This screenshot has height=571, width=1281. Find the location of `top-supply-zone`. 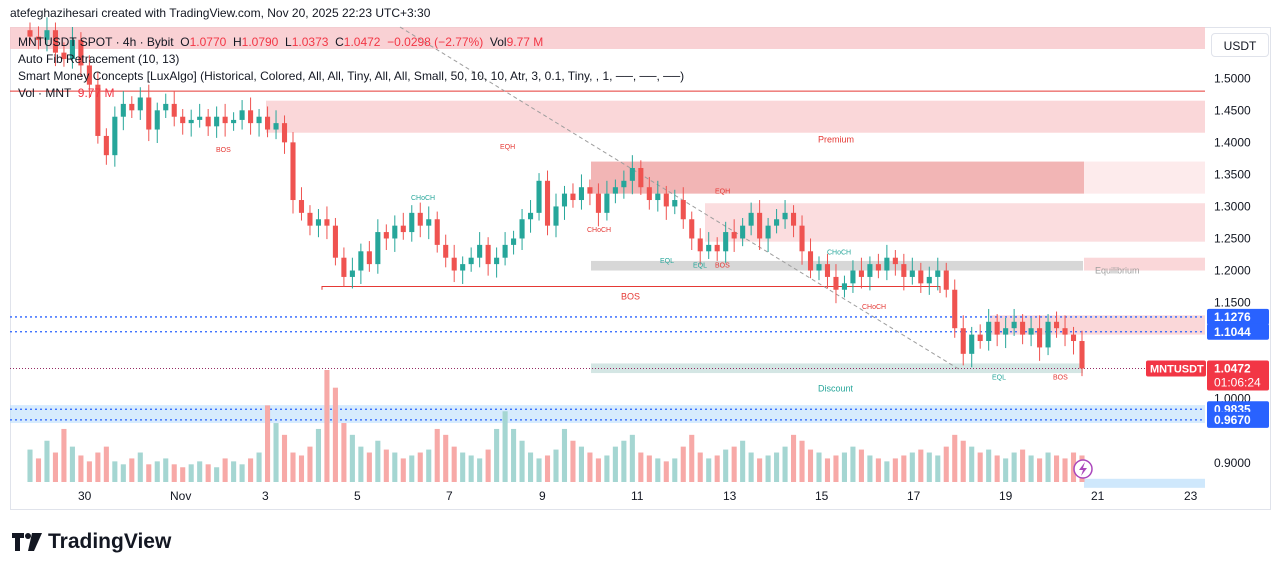

top-supply-zone is located at coordinates (607, 38).